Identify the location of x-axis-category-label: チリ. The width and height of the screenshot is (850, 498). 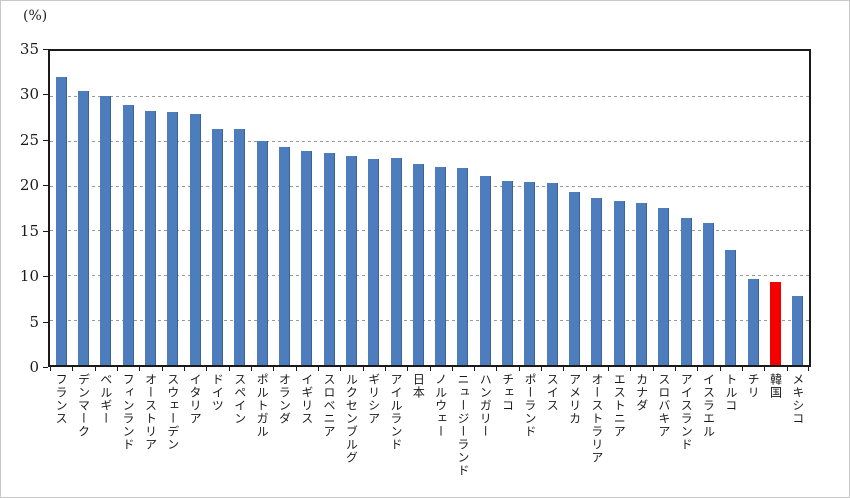
(753, 386).